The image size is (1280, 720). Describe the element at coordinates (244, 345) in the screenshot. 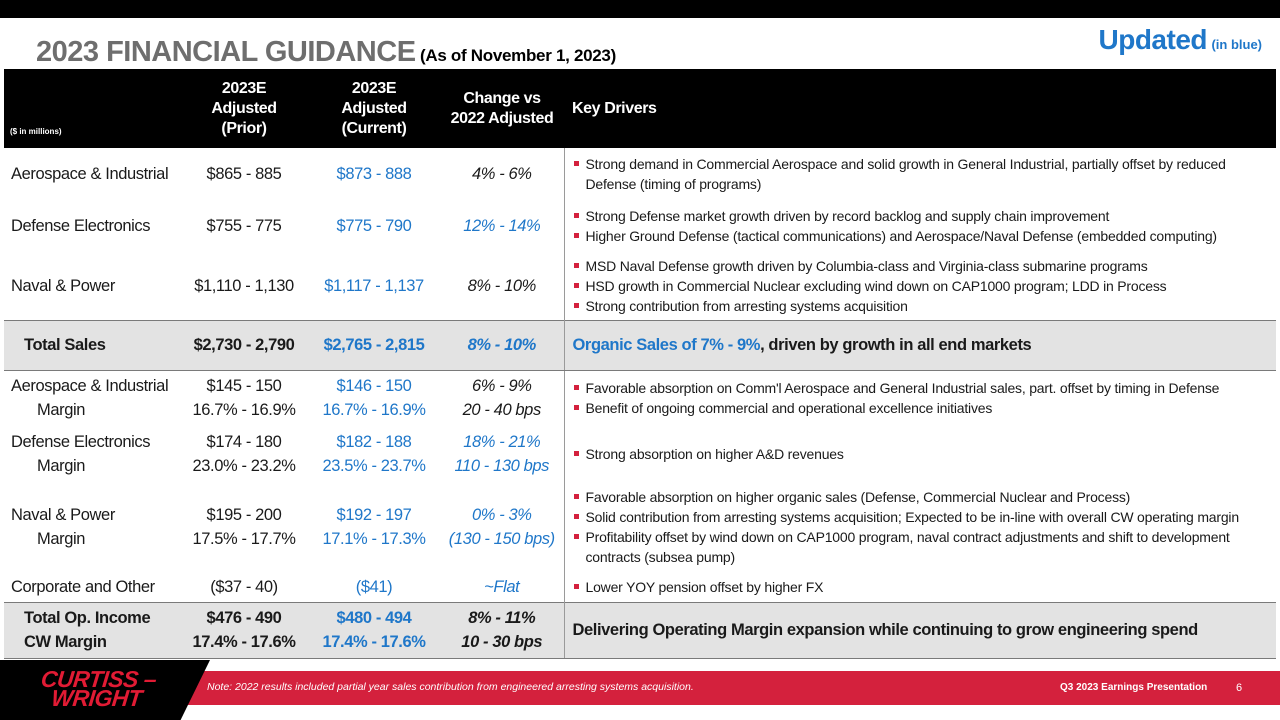

I see `prior-value: $2,730 - 2,790` at that location.